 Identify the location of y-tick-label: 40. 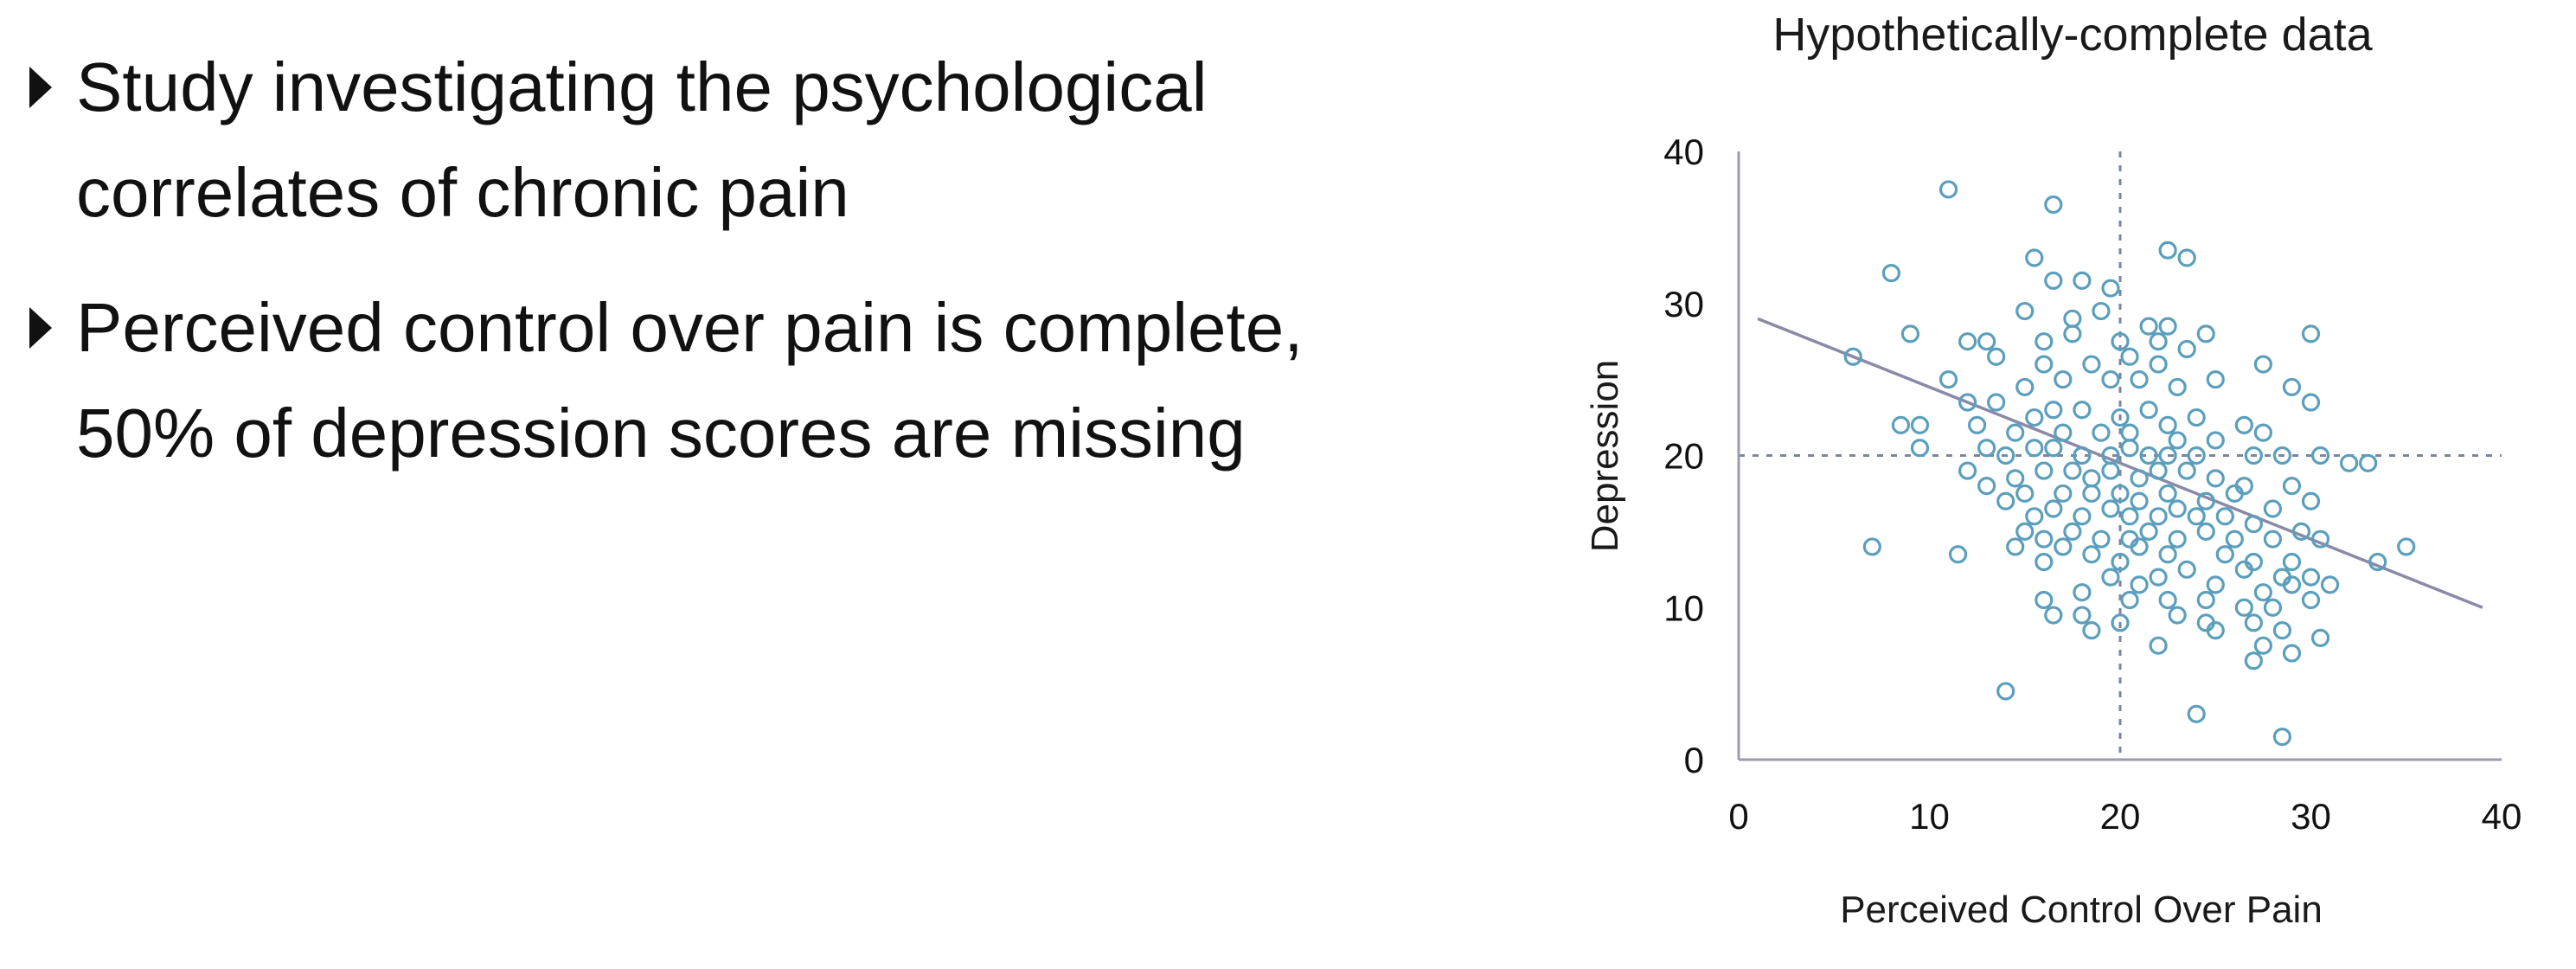
(1683, 152).